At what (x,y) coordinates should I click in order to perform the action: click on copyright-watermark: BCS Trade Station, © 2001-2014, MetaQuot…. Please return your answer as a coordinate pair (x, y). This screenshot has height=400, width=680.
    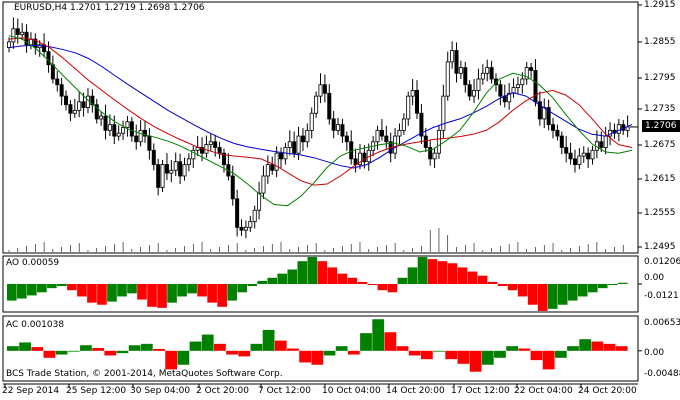
    Looking at the image, I should click on (144, 374).